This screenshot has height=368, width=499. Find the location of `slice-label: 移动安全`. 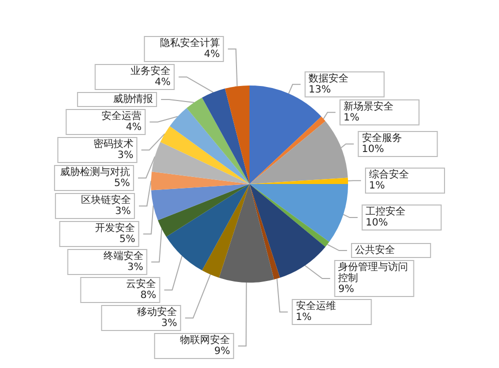

slice-label: 移动安全 is located at coordinates (157, 312).